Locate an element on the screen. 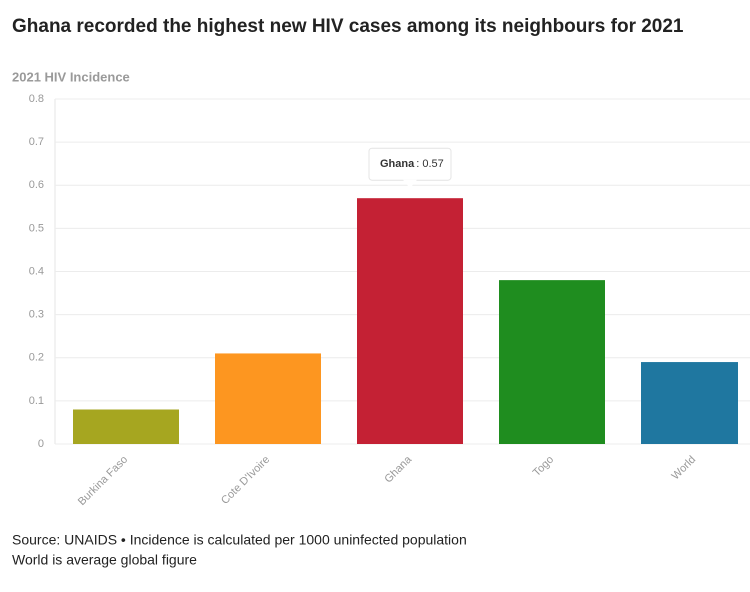 This screenshot has width=750, height=592. tooltip-value: : 0.57 is located at coordinates (430, 164).